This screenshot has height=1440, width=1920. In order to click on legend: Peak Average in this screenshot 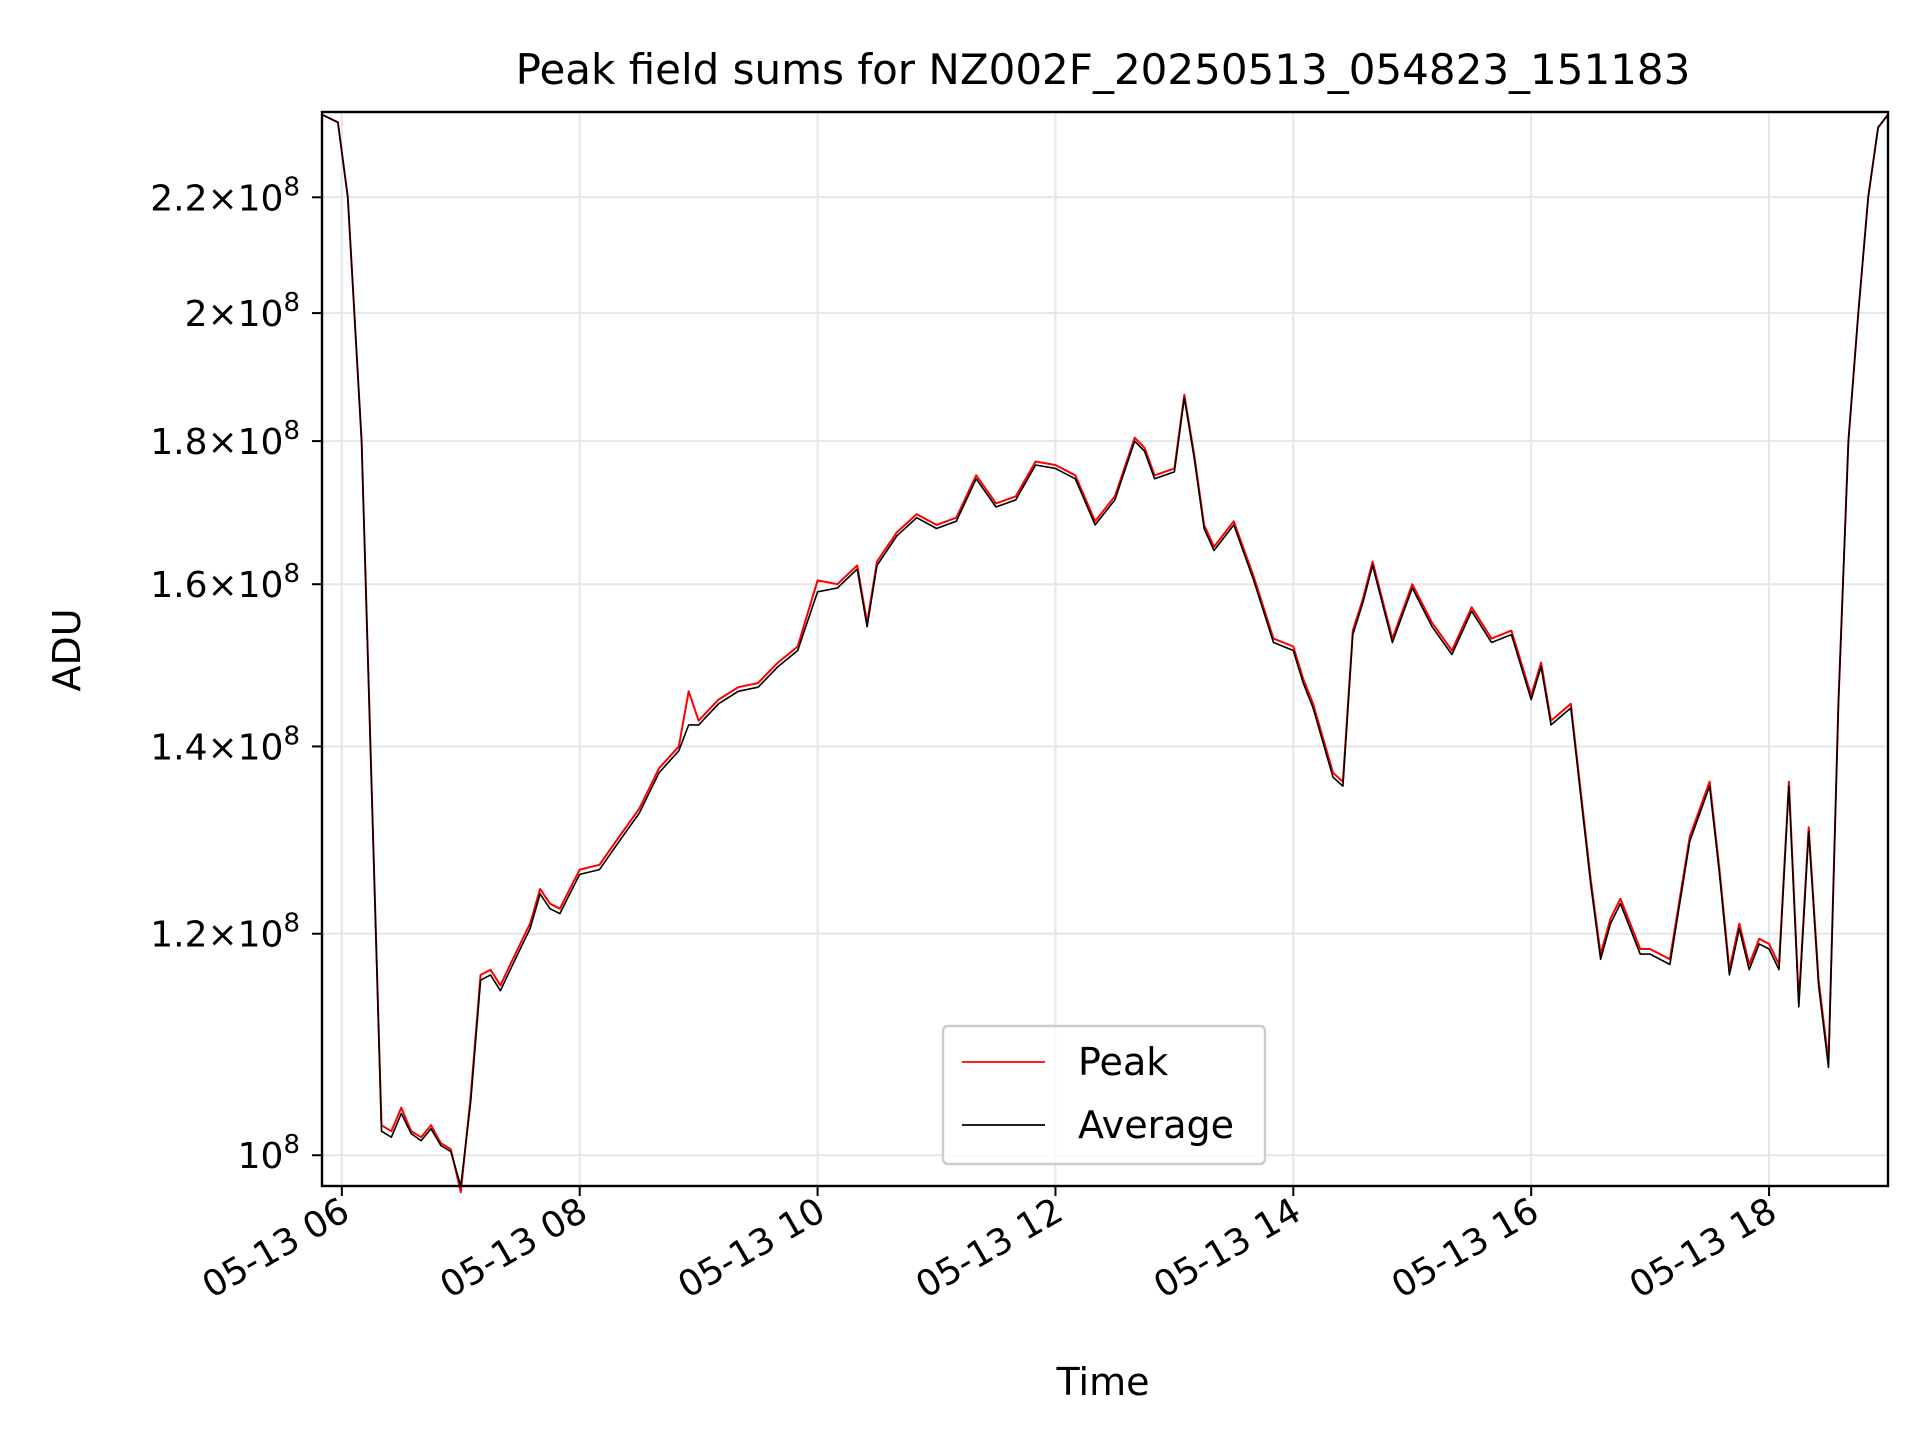, I will do `click(1104, 1095)`.